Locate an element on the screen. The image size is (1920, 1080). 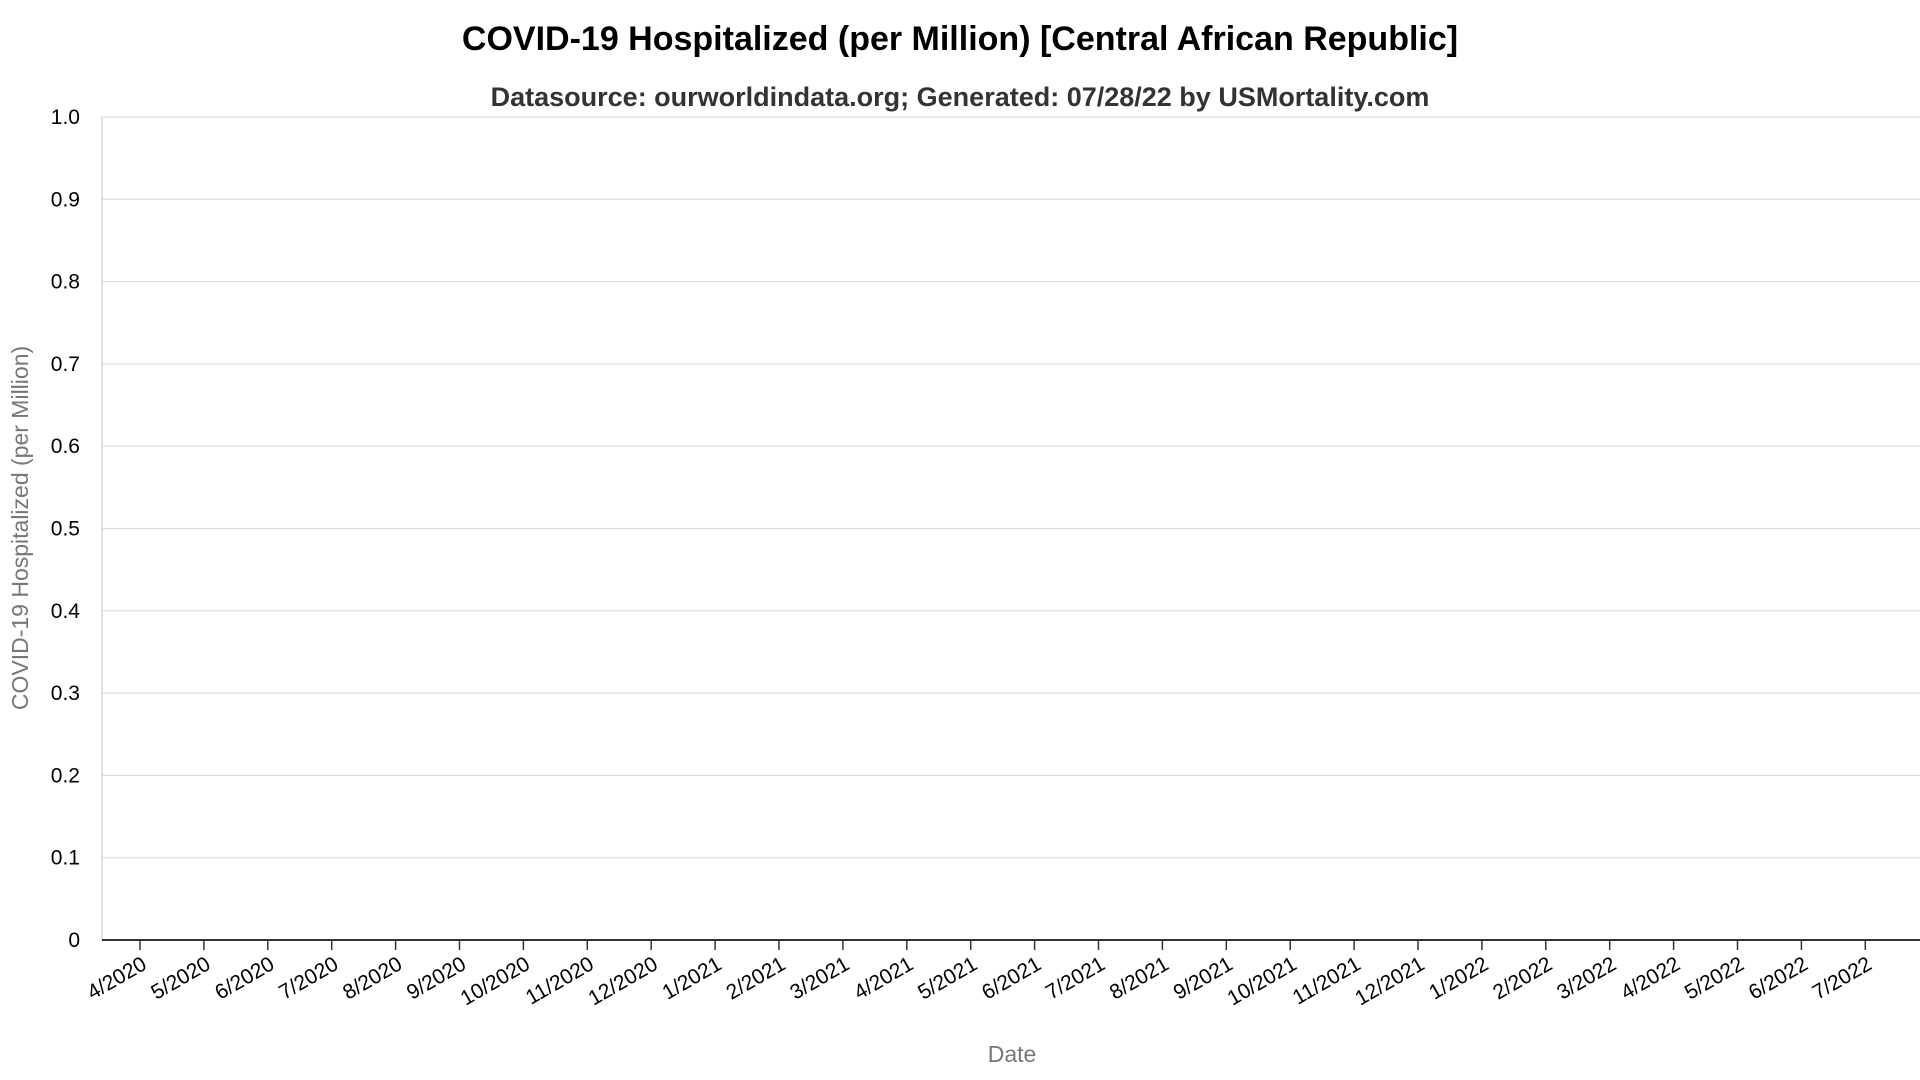
y-tick-label: 0.7 is located at coordinates (65, 364).